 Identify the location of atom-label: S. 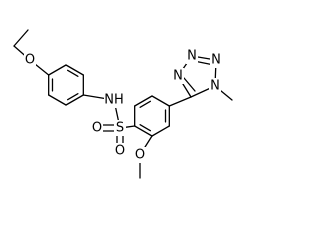
(120, 128).